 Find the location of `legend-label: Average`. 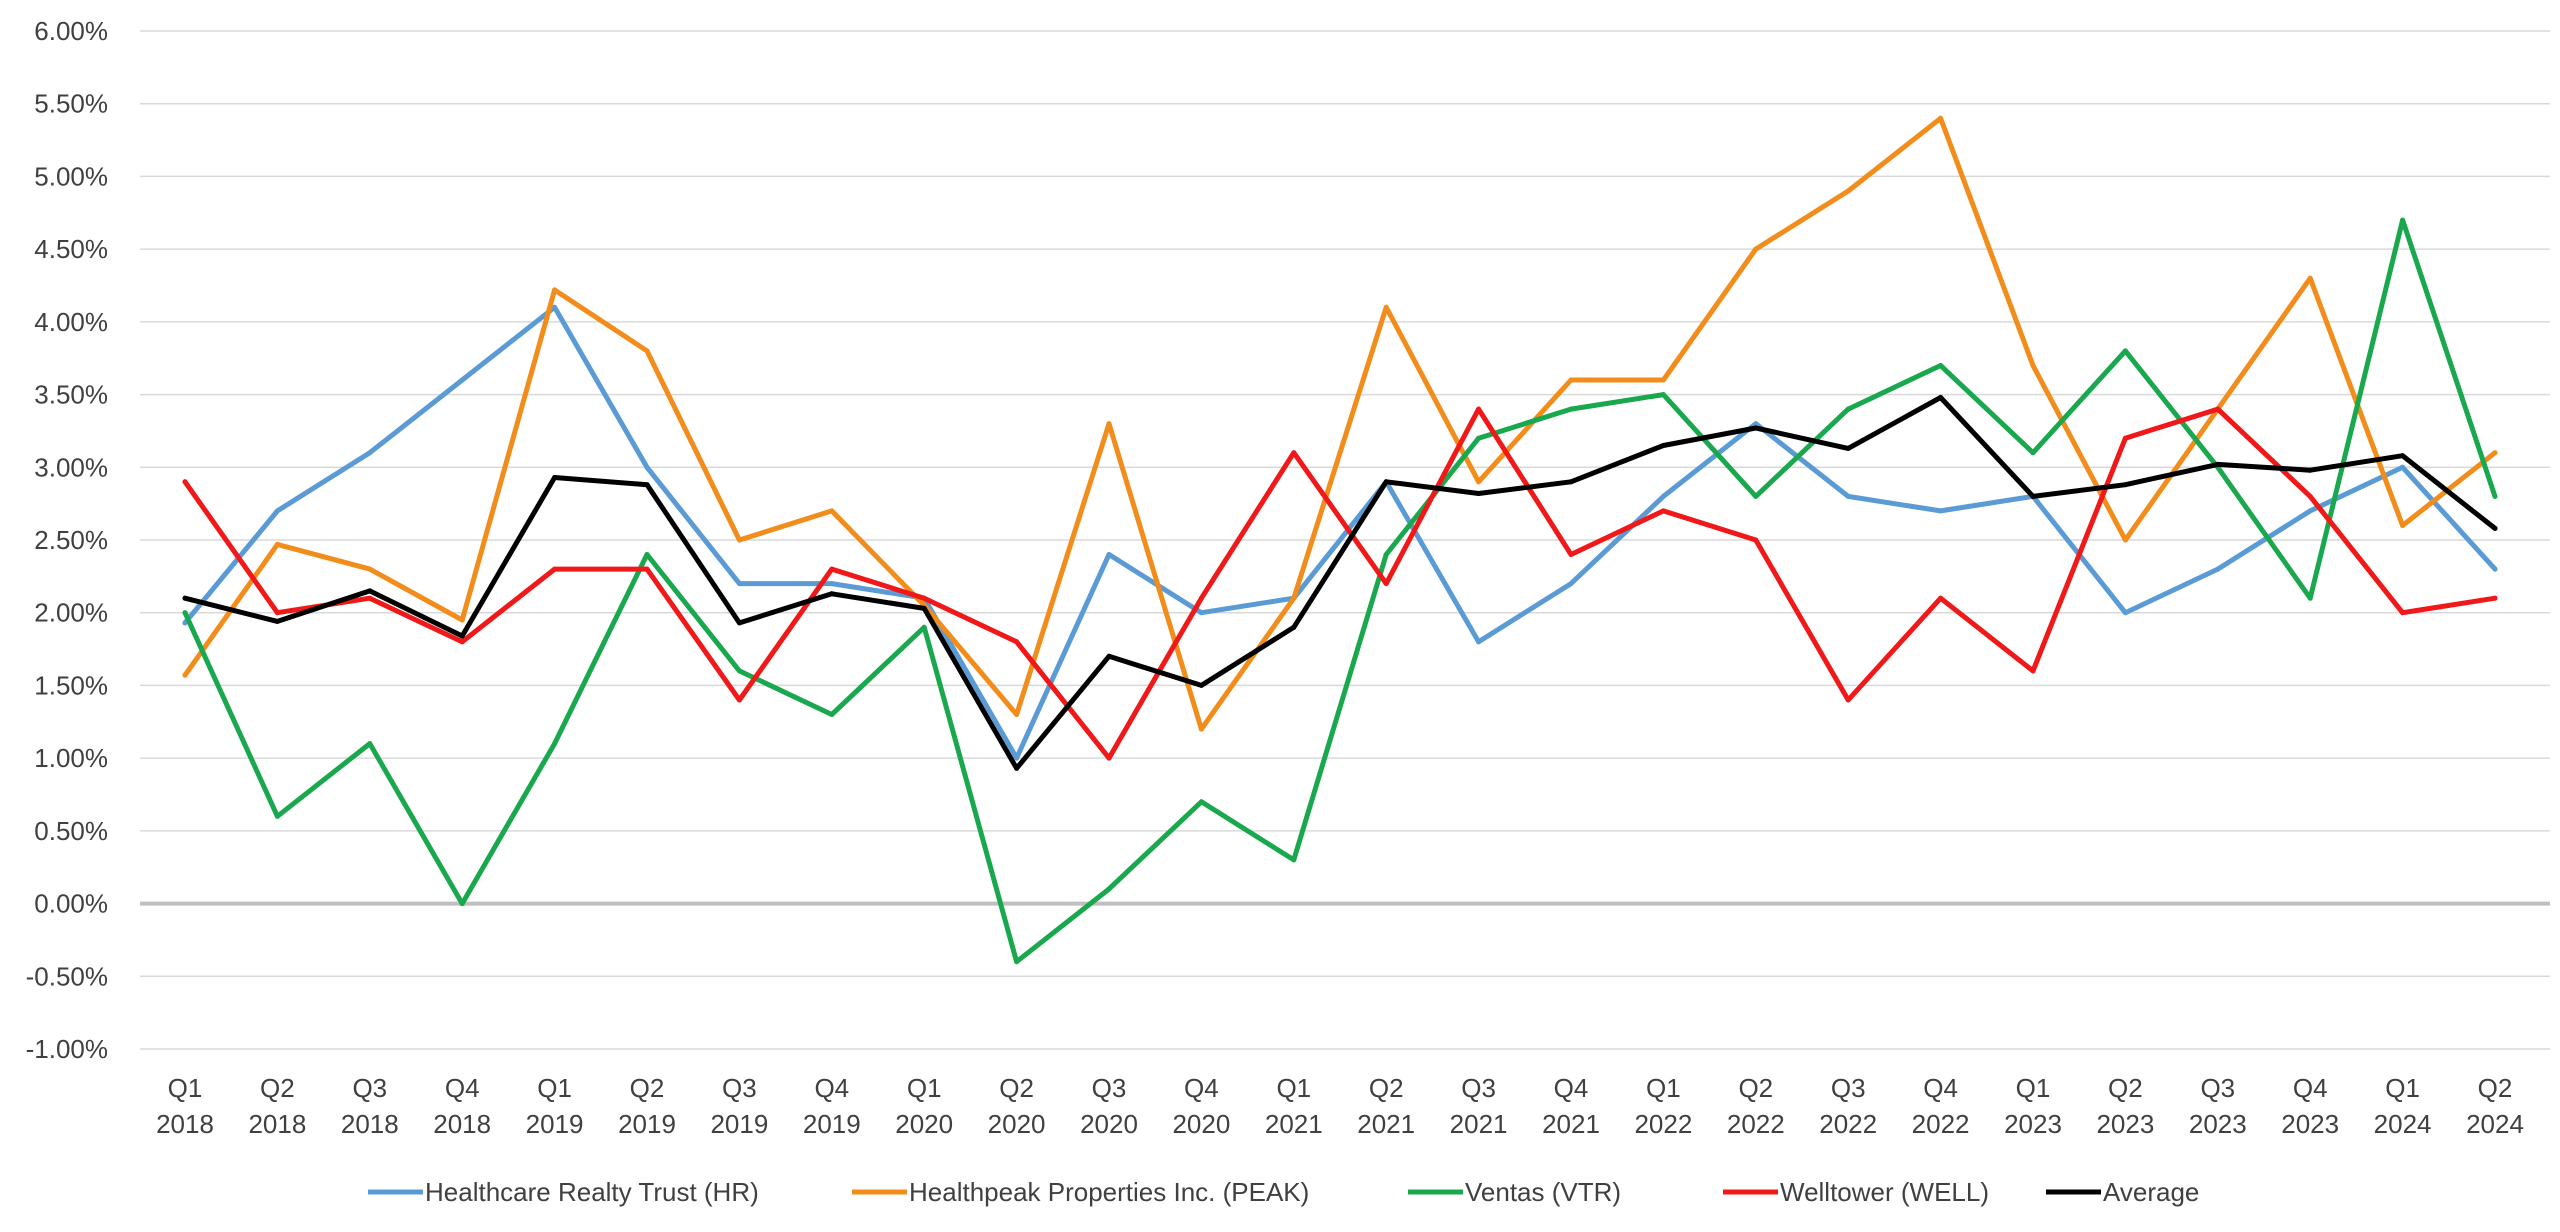

legend-label: Average is located at coordinates (2151, 1192).